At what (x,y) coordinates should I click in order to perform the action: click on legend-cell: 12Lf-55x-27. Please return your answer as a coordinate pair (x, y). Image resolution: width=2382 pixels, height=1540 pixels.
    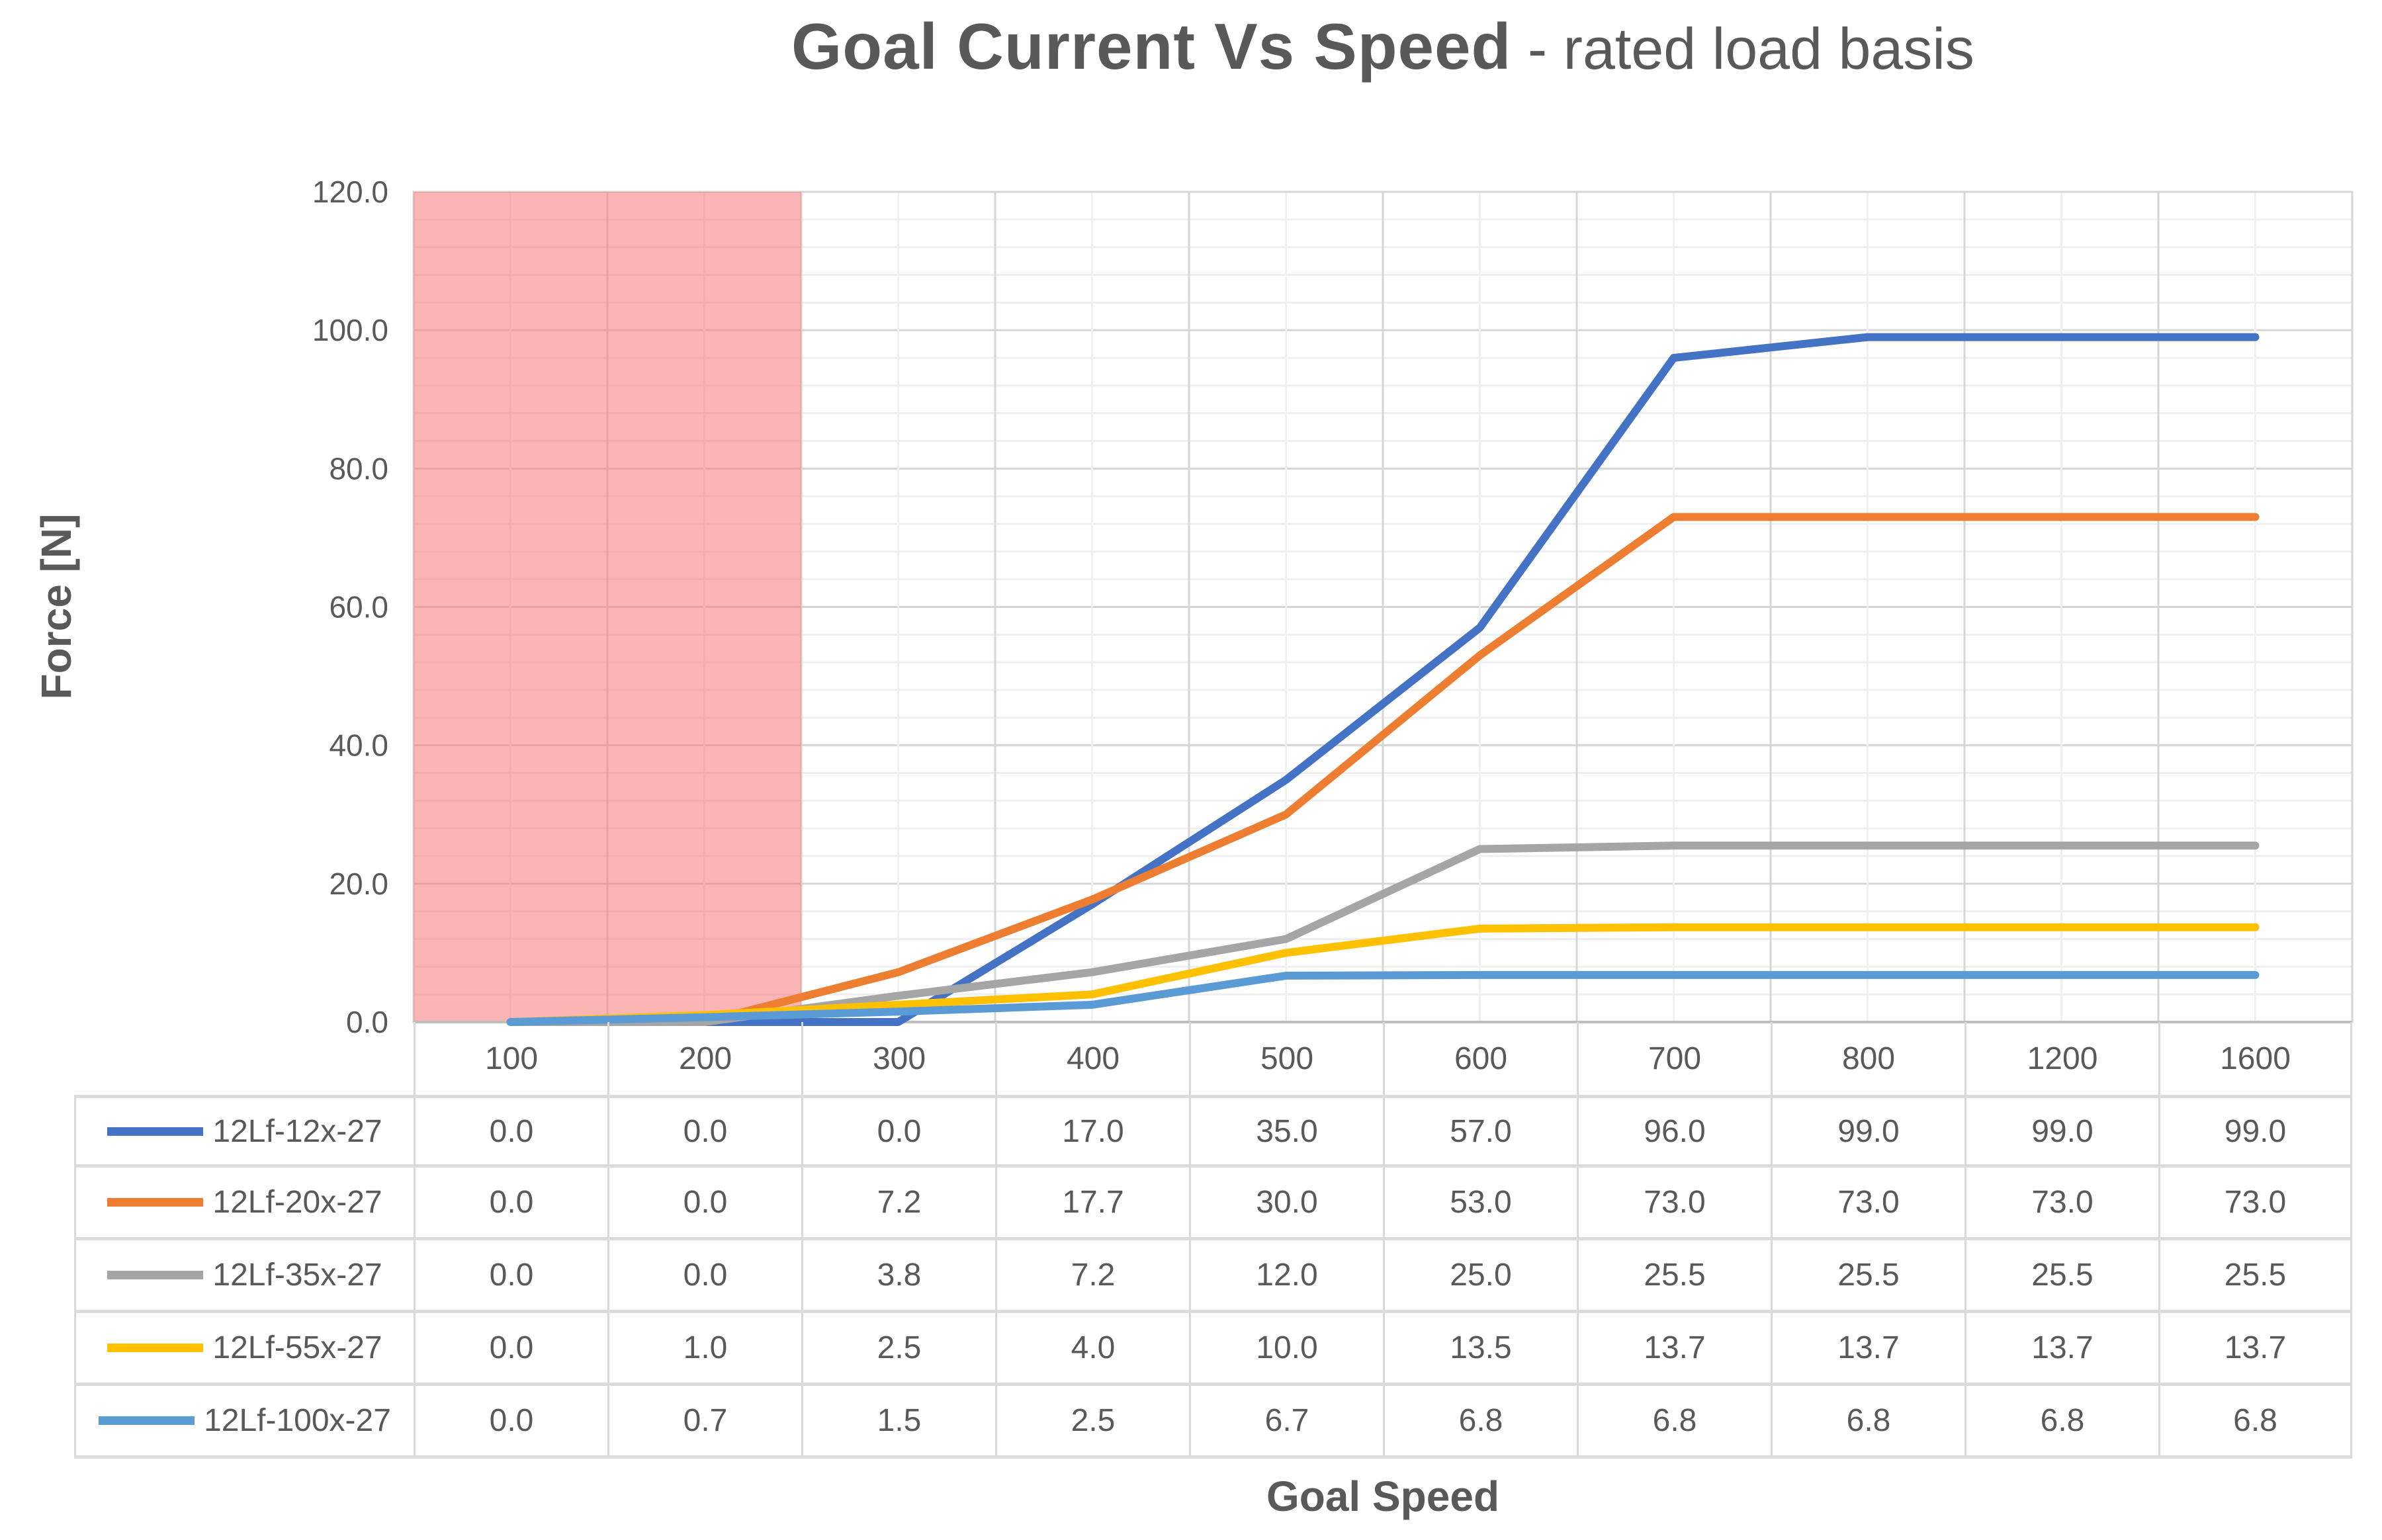
    Looking at the image, I should click on (244, 1348).